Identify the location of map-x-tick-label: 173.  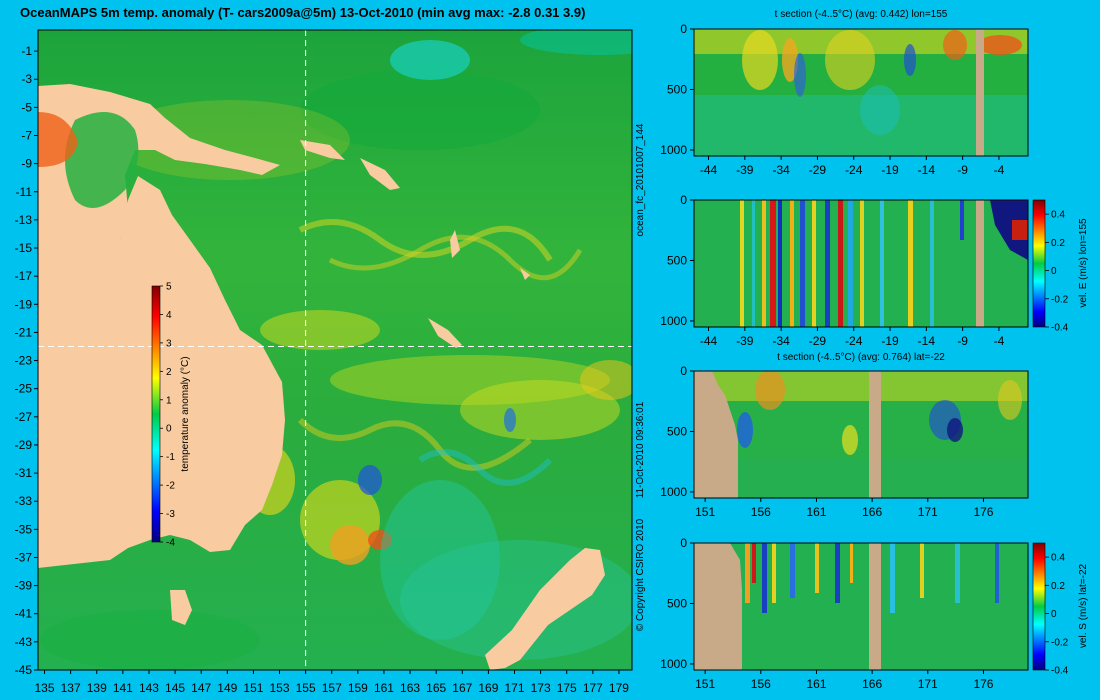
(541, 688).